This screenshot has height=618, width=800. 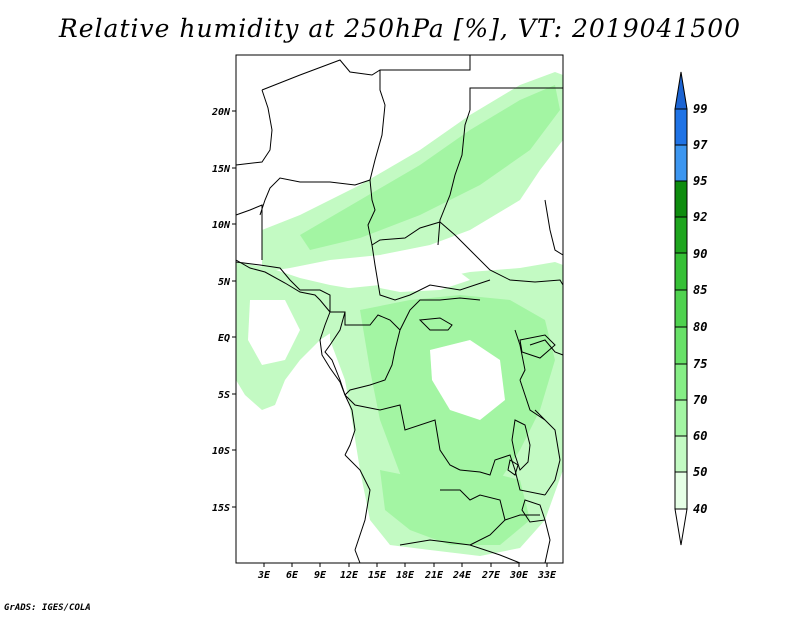 I want to click on grads-credit: GrADS: IGES/COLA, so click(x=47, y=608).